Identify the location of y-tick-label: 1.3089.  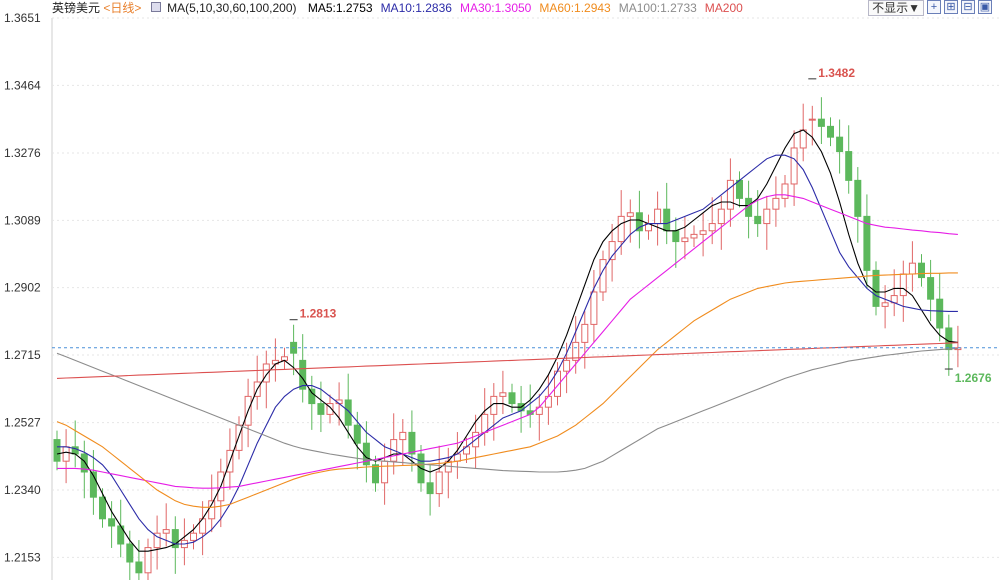
(22, 220).